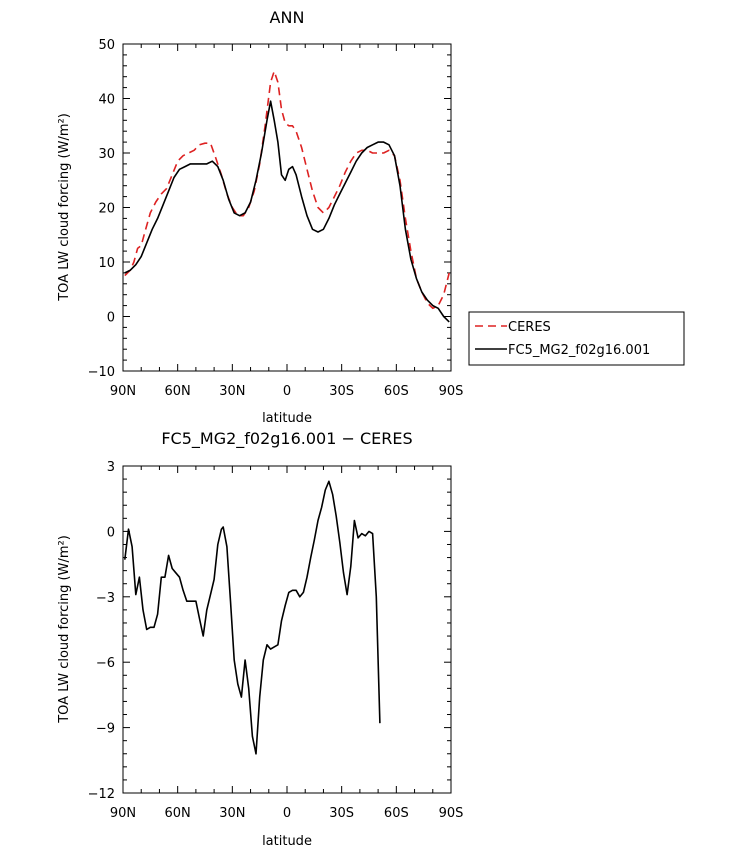  Describe the element at coordinates (287, 17) in the screenshot. I see `top-chart-title: ANN` at that location.